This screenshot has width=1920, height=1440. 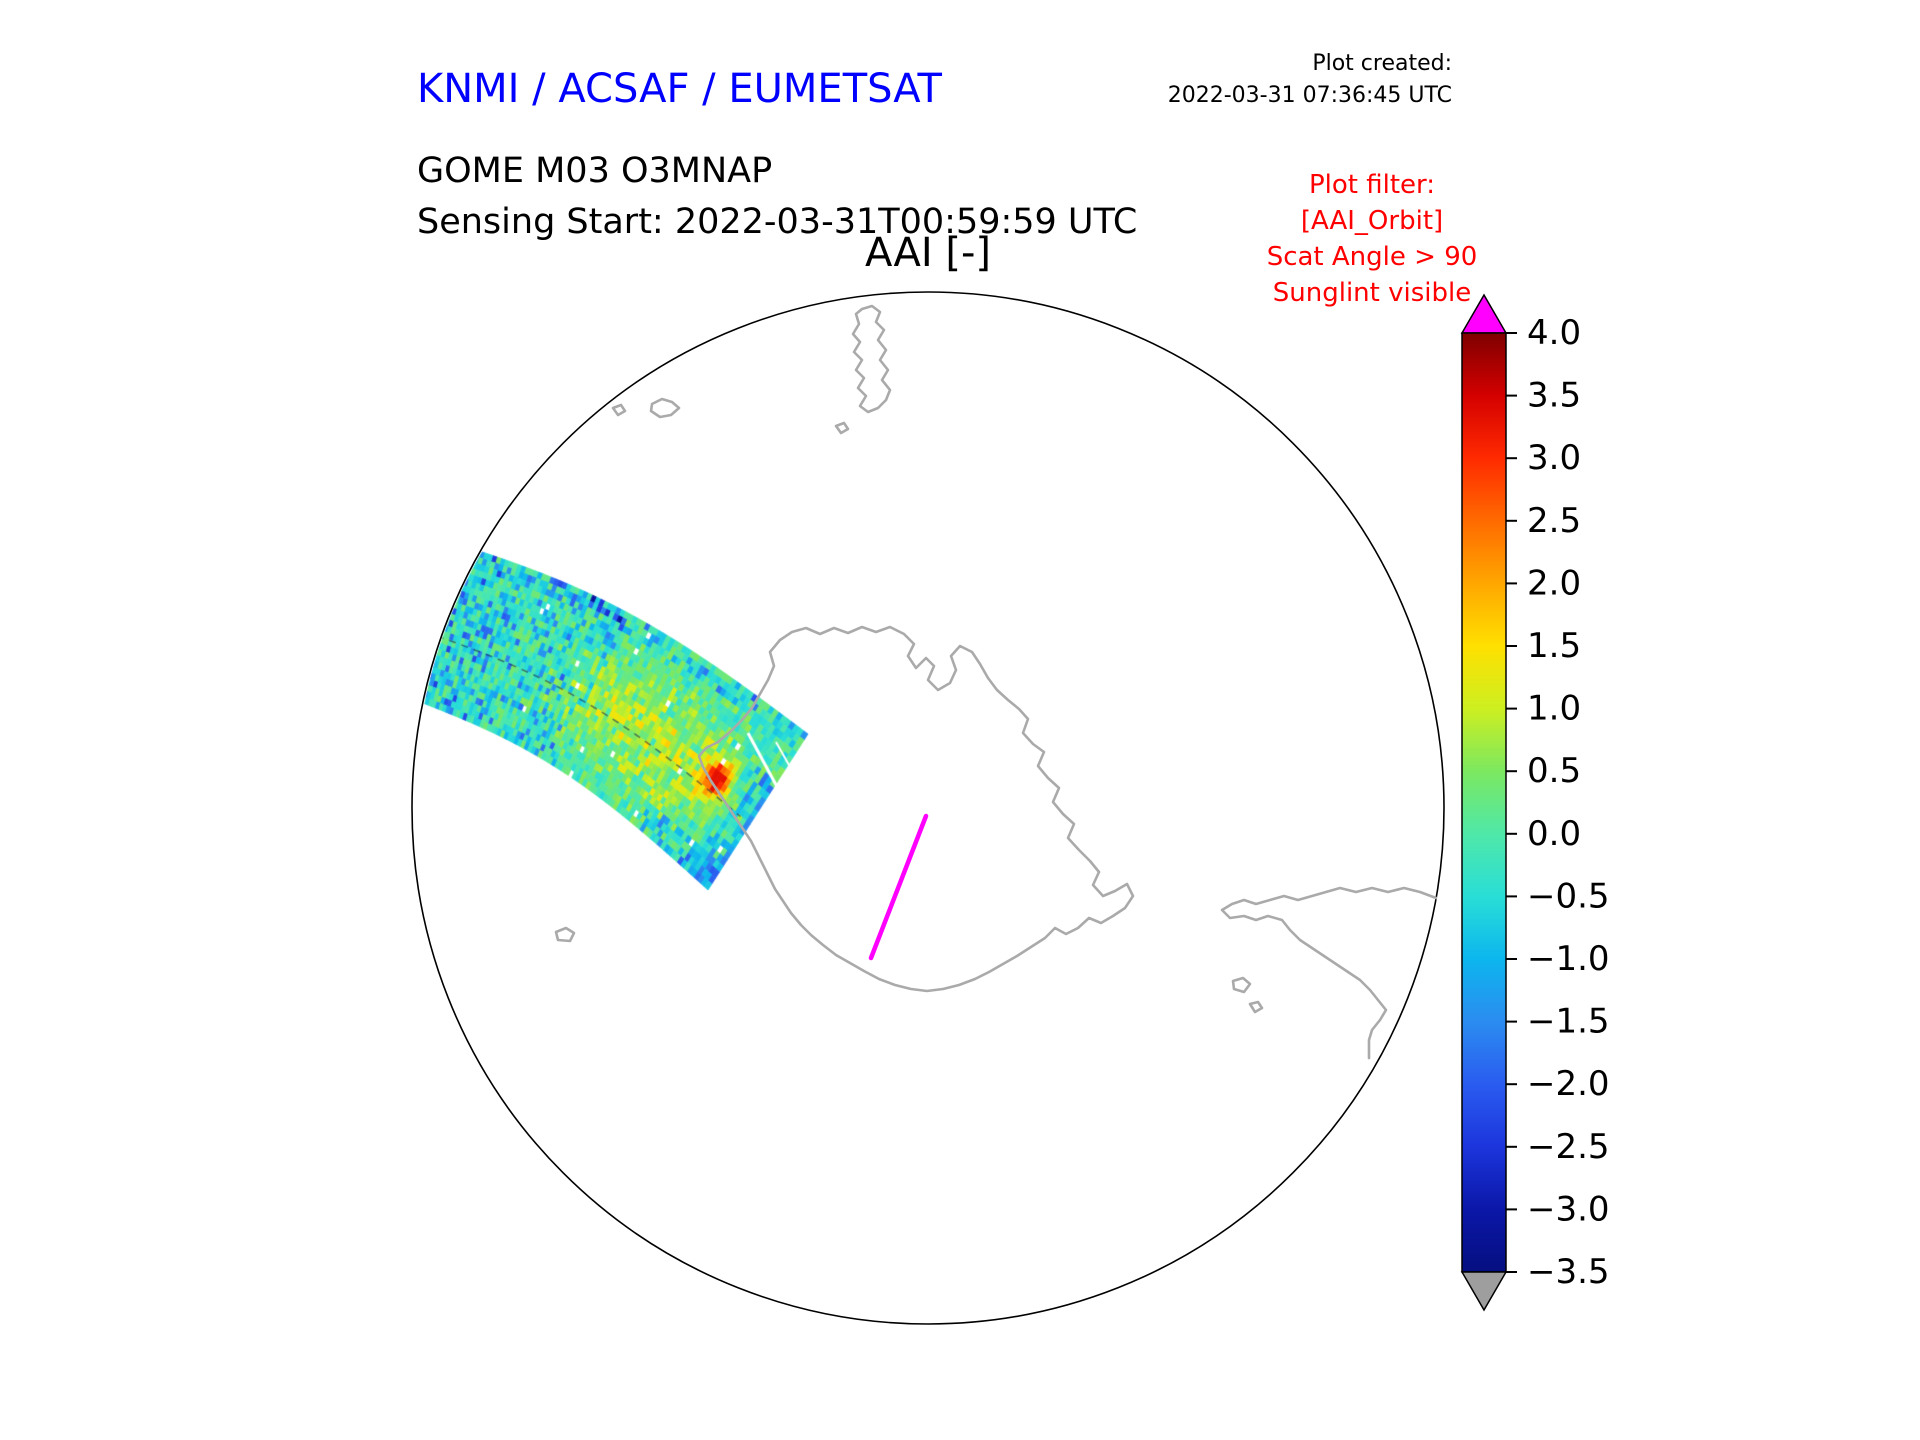 What do you see at coordinates (1372, 220) in the screenshot?
I see `filter-line: [AAI_Orbit]` at bounding box center [1372, 220].